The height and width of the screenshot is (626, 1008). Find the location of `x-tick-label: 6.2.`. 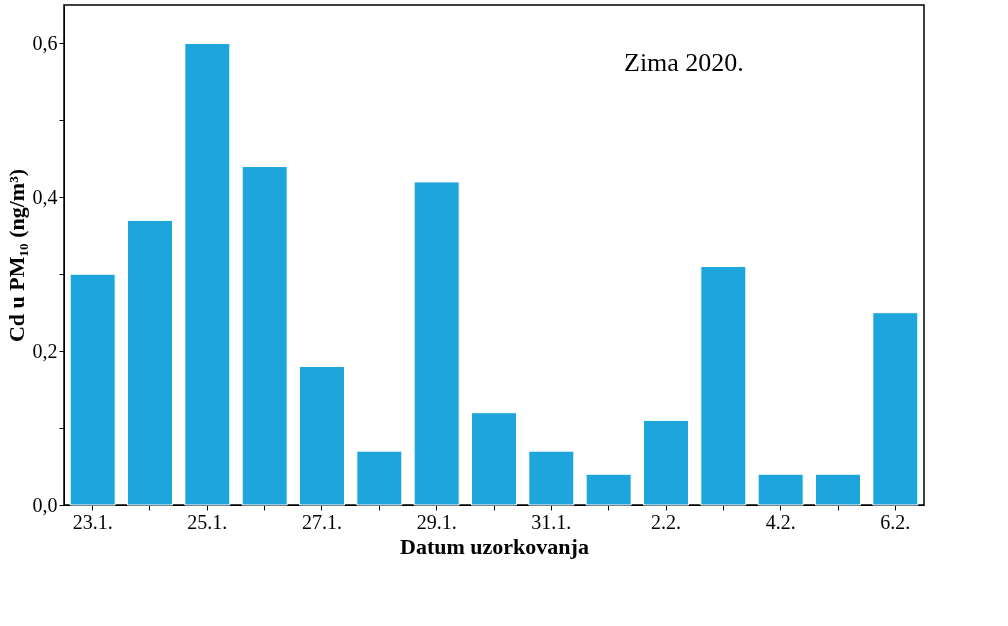

x-tick-label: 6.2. is located at coordinates (895, 521).